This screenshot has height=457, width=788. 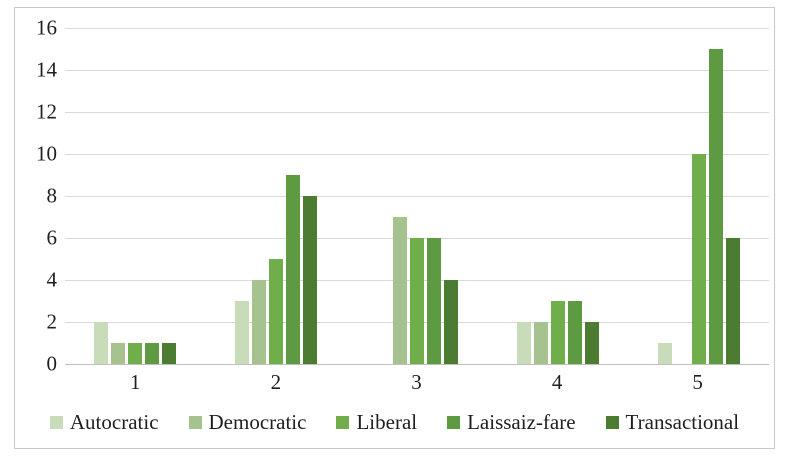 I want to click on legend-item-autocratic: Autocratic, so click(x=104, y=422).